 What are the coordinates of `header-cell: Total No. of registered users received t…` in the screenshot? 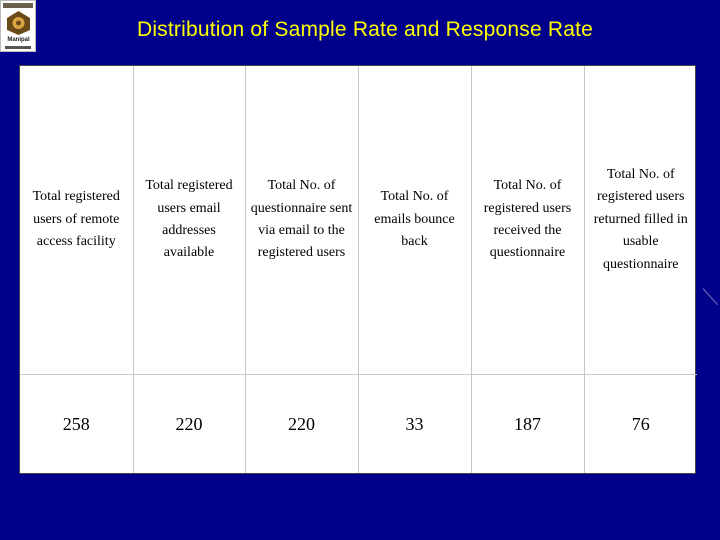 It's located at (528, 220).